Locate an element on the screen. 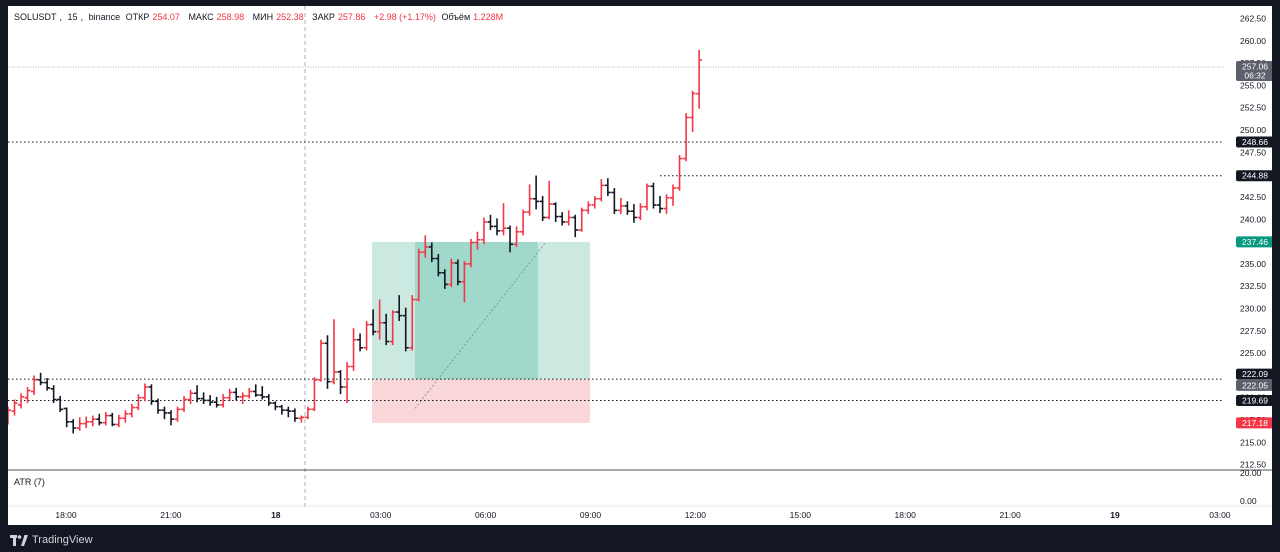 Image resolution: width=1280 pixels, height=552 pixels. tradingview-brand: TradingView is located at coordinates (62, 540).